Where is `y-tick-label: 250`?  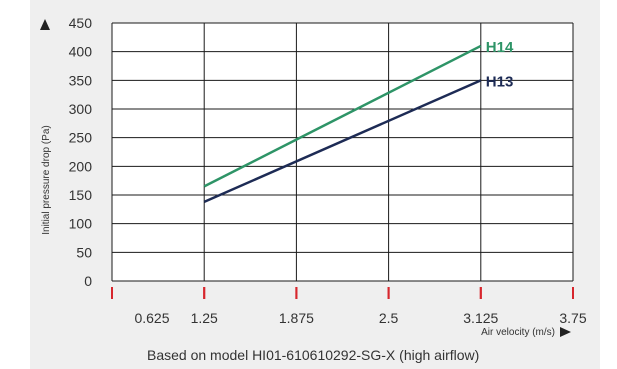 y-tick-label: 250 is located at coordinates (81, 138).